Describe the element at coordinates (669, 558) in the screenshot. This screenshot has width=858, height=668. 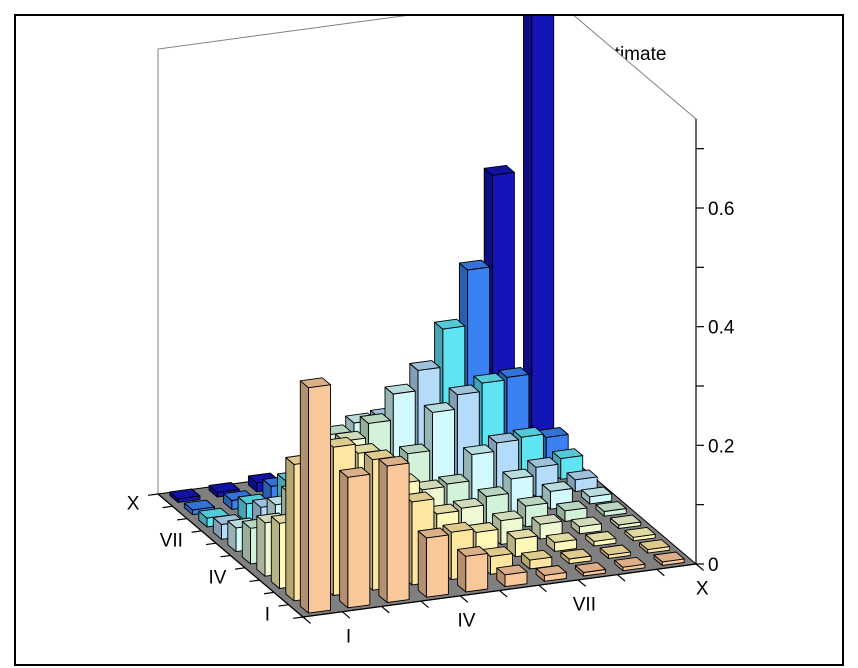
I see `bar-r1-c10` at that location.